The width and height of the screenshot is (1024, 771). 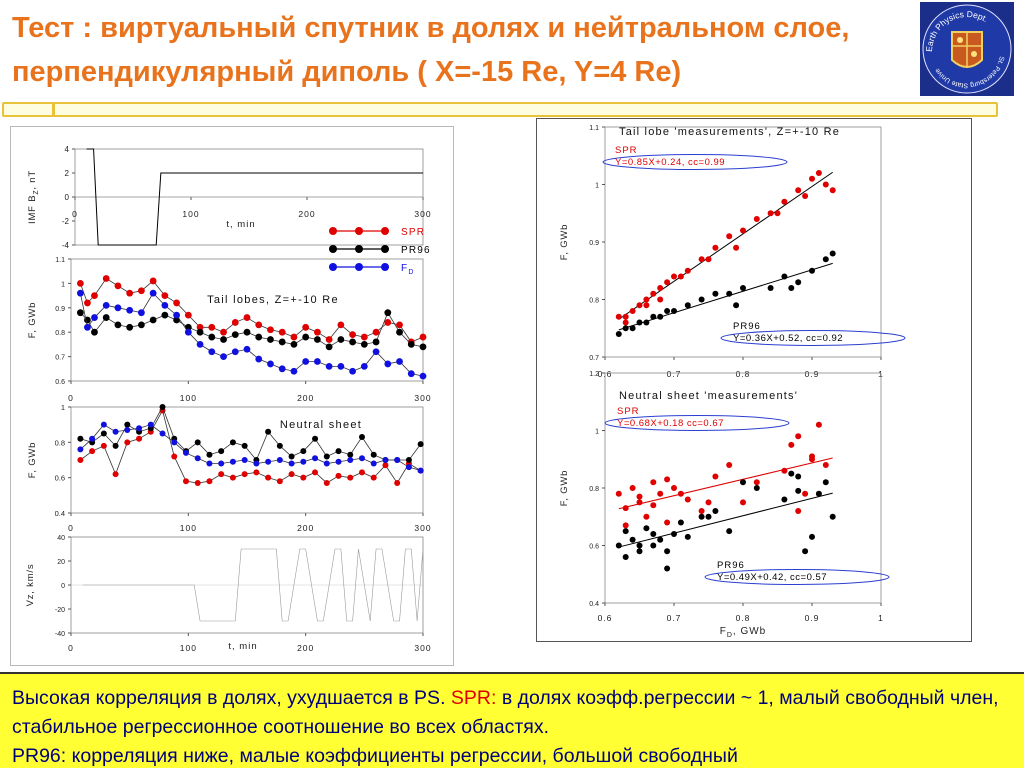 I want to click on tail-ytick-label: 1, so click(x=63, y=284).